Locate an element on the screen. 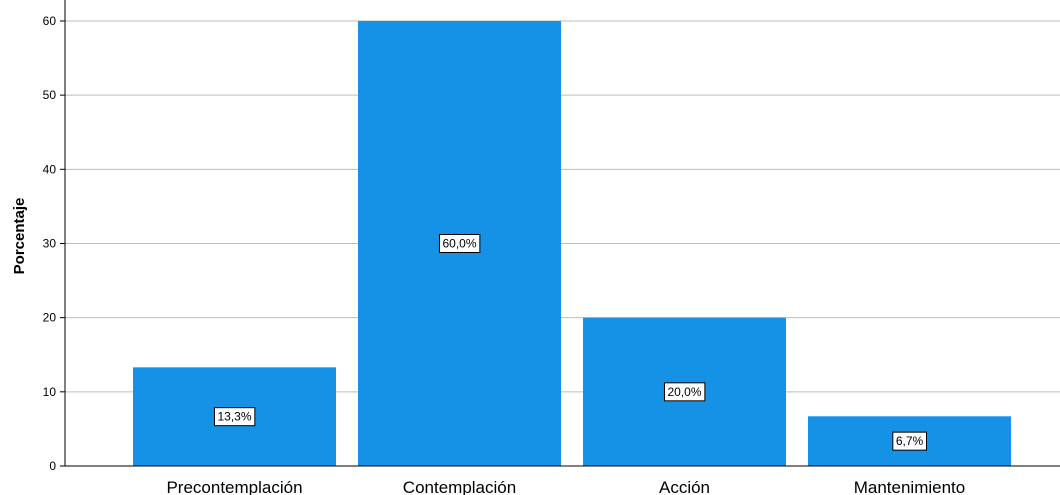  y-tick-label: 20 is located at coordinates (50, 318).